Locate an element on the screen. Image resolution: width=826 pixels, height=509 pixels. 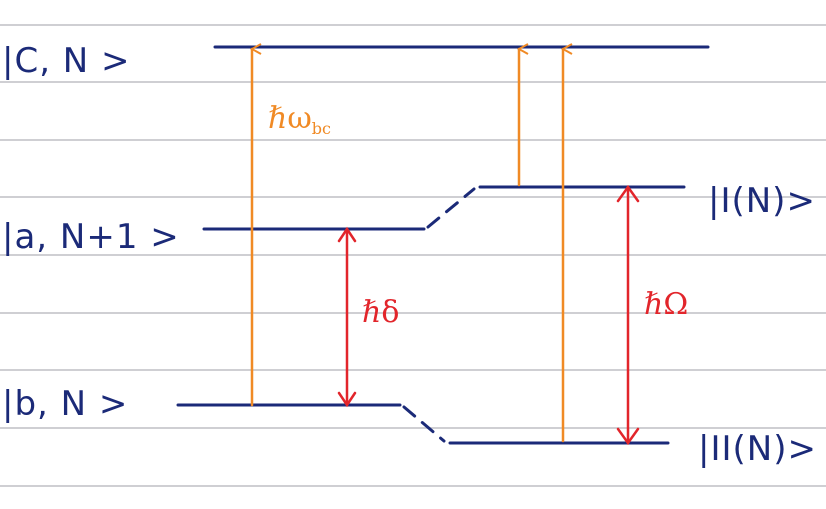
label-b-state: |b, N > is located at coordinates (65, 404).